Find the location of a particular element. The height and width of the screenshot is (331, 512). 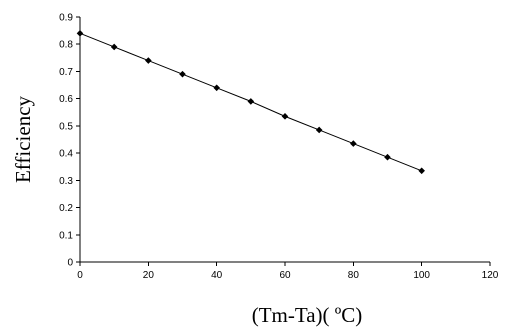

x-tick-label: 100 is located at coordinates (421, 275).